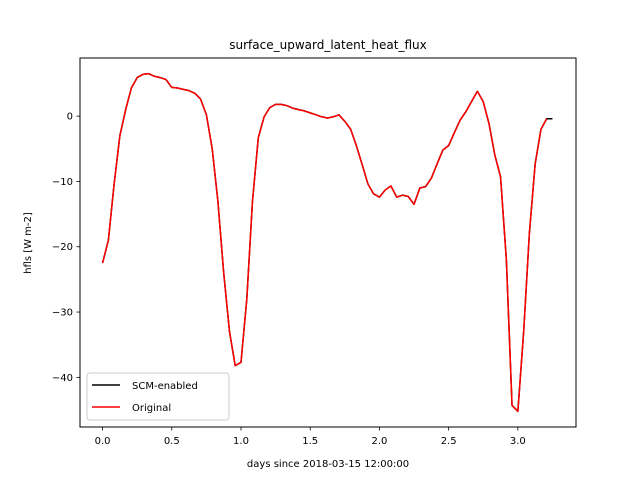 The height and width of the screenshot is (480, 640). I want to click on y-tick-label: −40, so click(62, 378).